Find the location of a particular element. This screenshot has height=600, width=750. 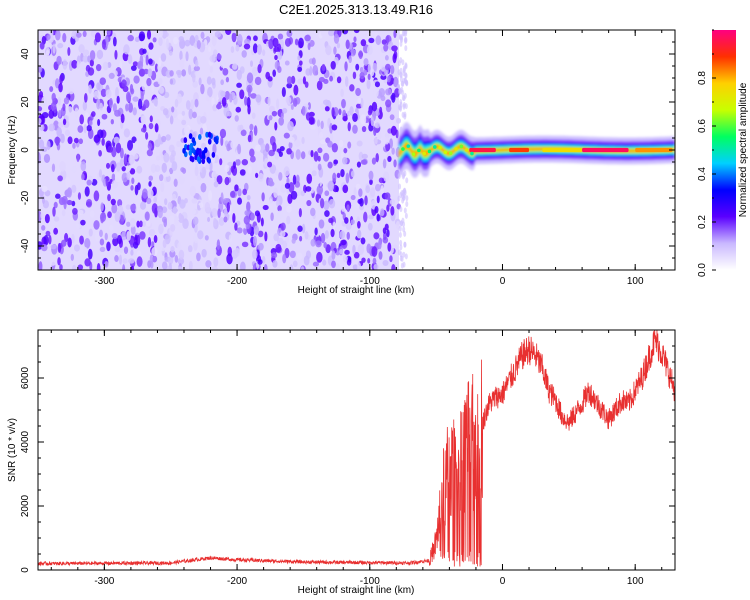

spectrogram-xtick-label: 0 is located at coordinates (503, 281).